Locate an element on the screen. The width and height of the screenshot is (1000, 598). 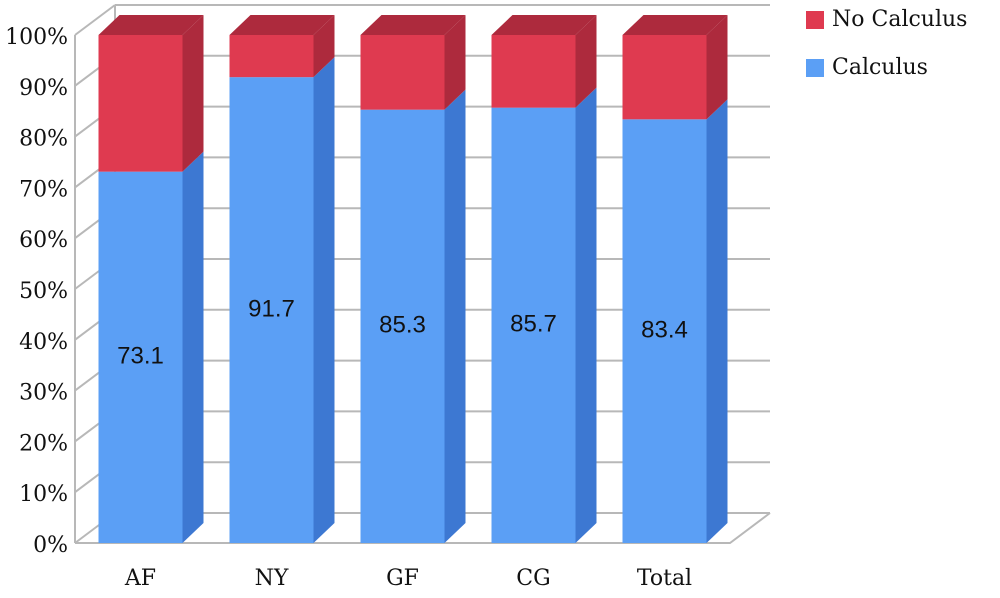
data-label: 91.7 is located at coordinates (271, 308).